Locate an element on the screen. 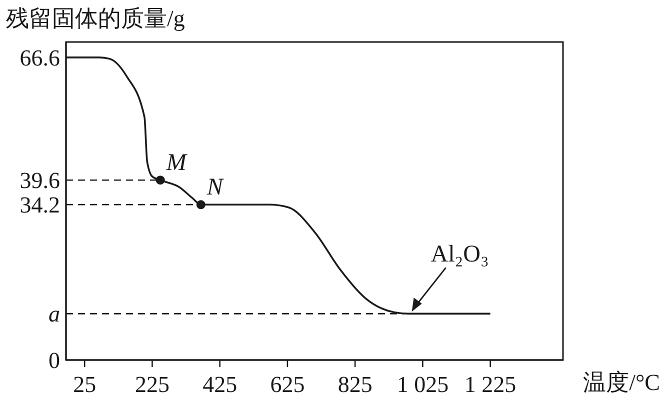  x-tick-label: 625 is located at coordinates (287, 384).